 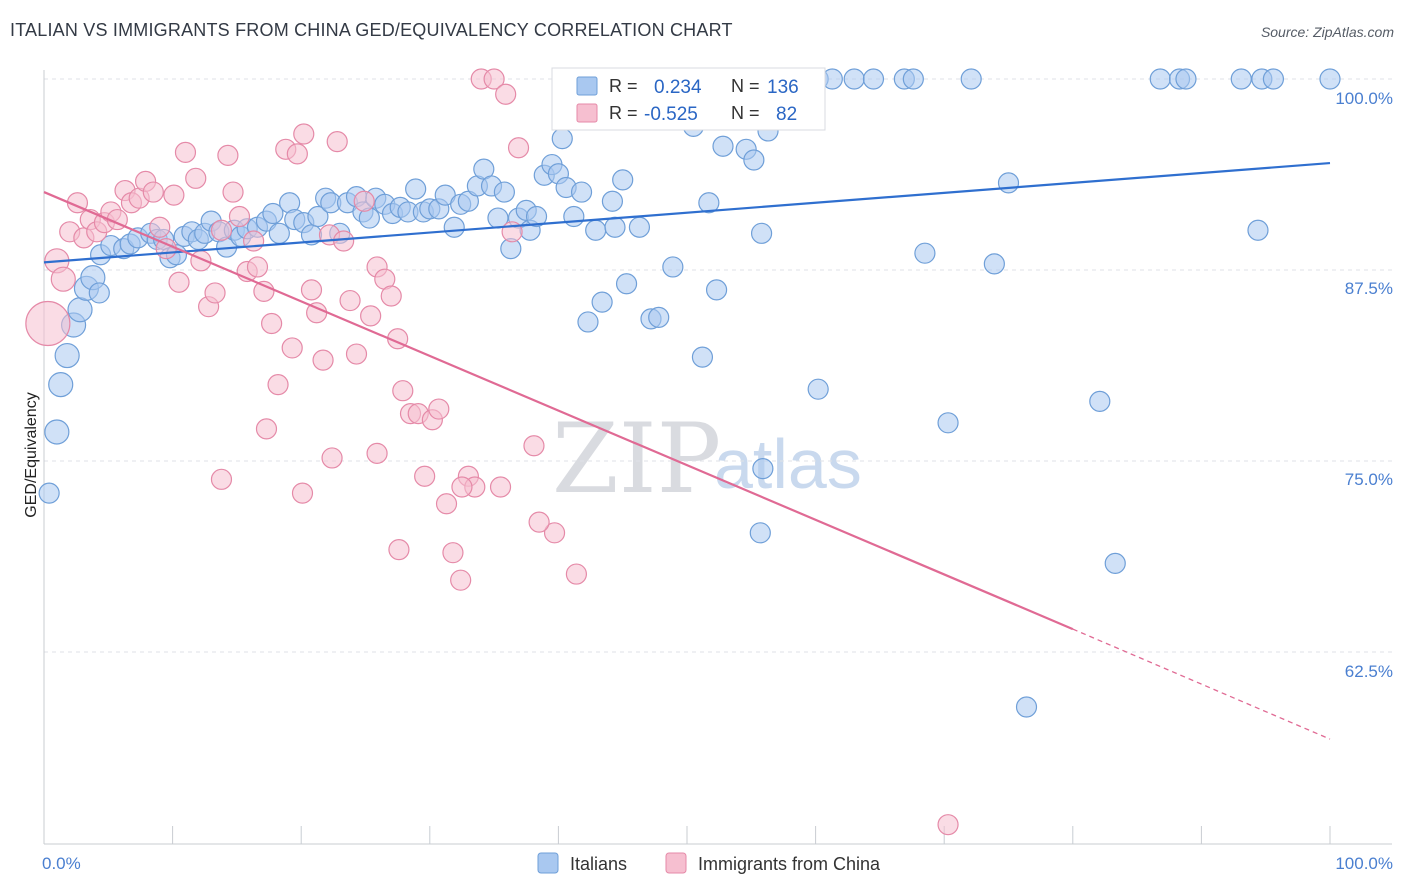 I want to click on source-label: Source: ZipAtlas.com, so click(x=1327, y=32).